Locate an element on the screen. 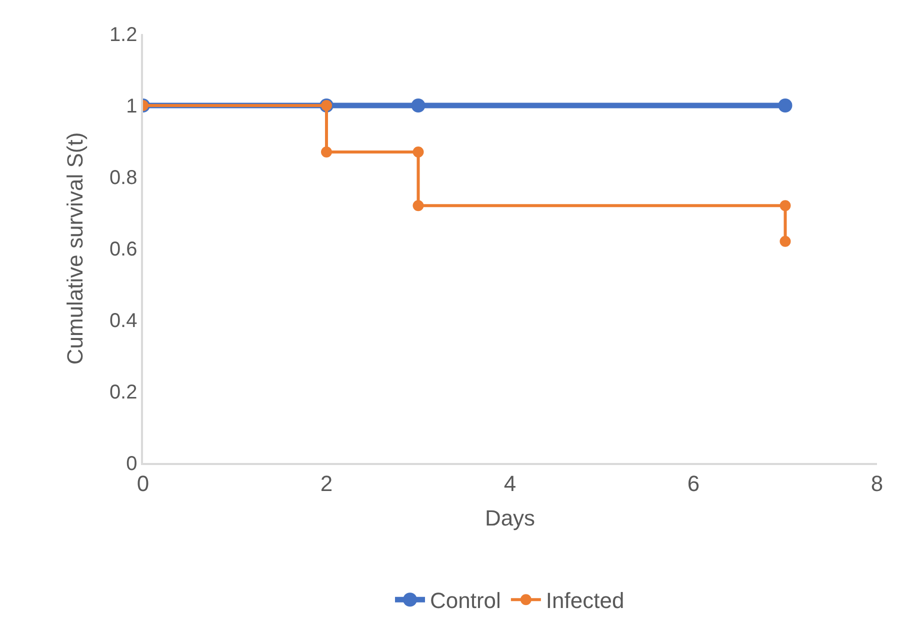  x-tick-label: 6 is located at coordinates (693, 483).